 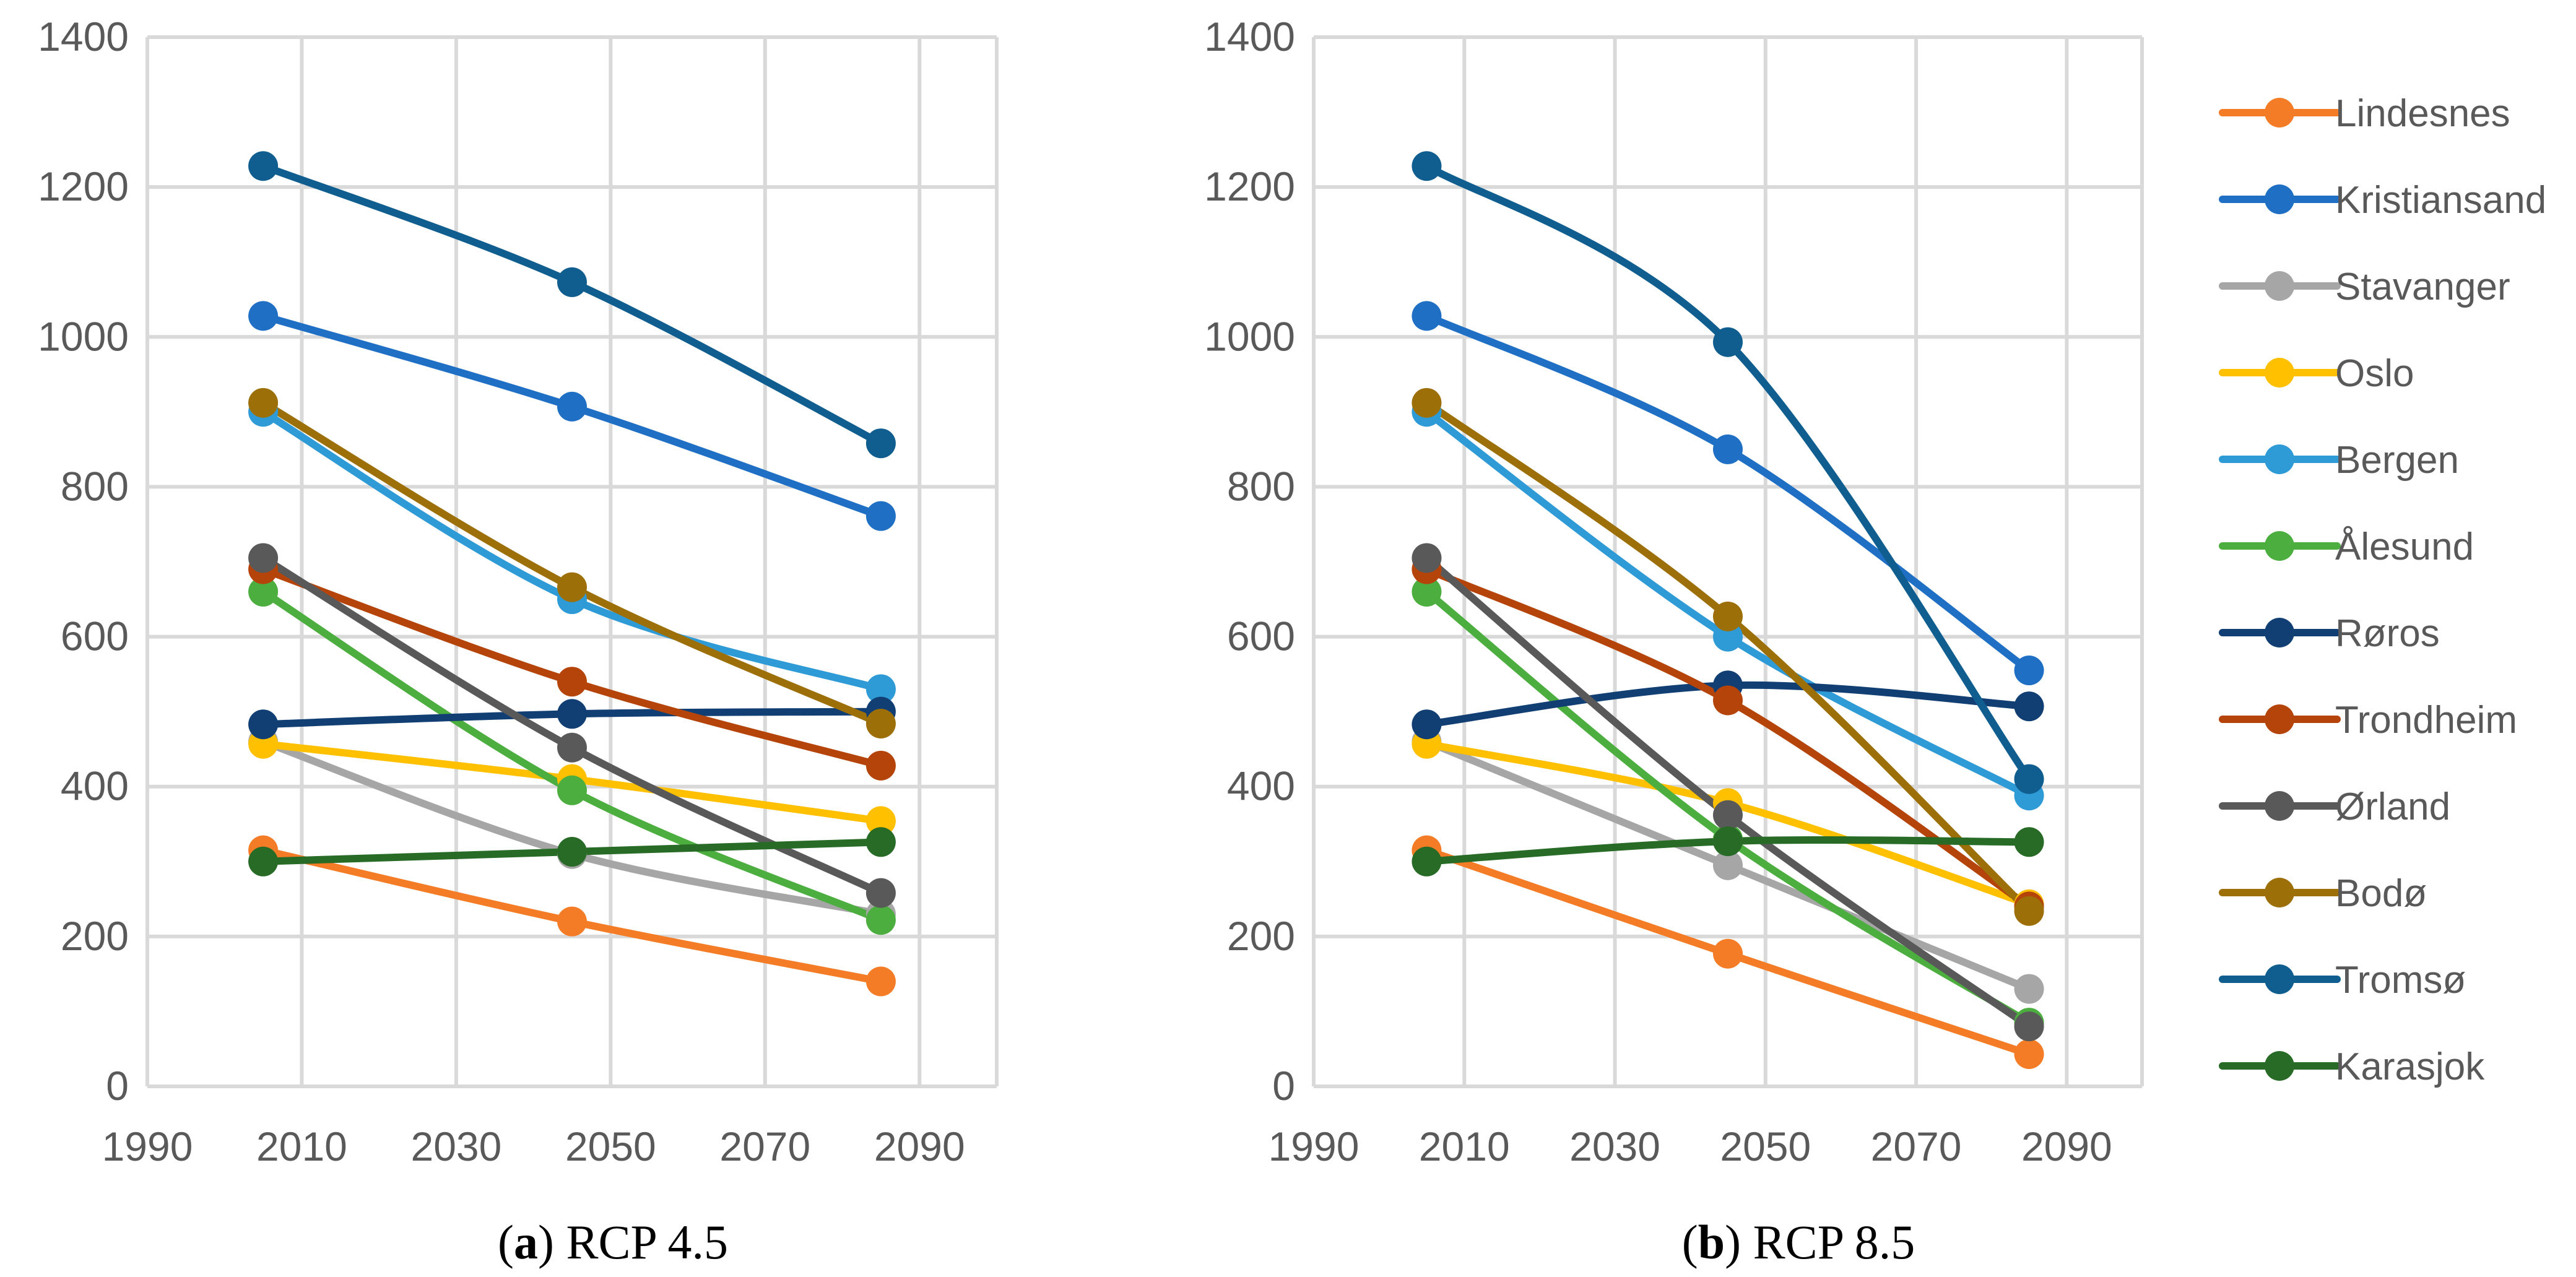 I want to click on rcp85-point-roeros-2085, so click(x=2029, y=706).